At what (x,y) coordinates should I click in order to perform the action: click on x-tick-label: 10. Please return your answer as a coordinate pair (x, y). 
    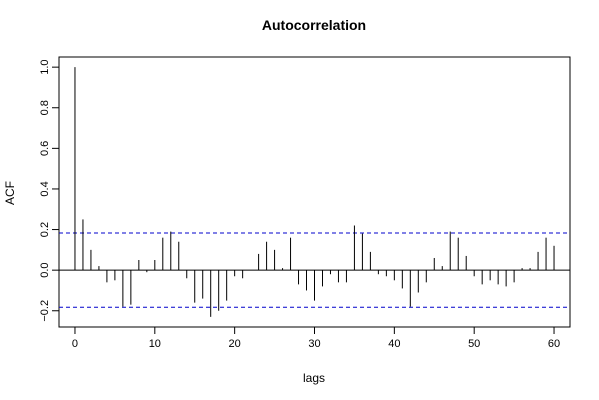
    Looking at the image, I should click on (155, 344).